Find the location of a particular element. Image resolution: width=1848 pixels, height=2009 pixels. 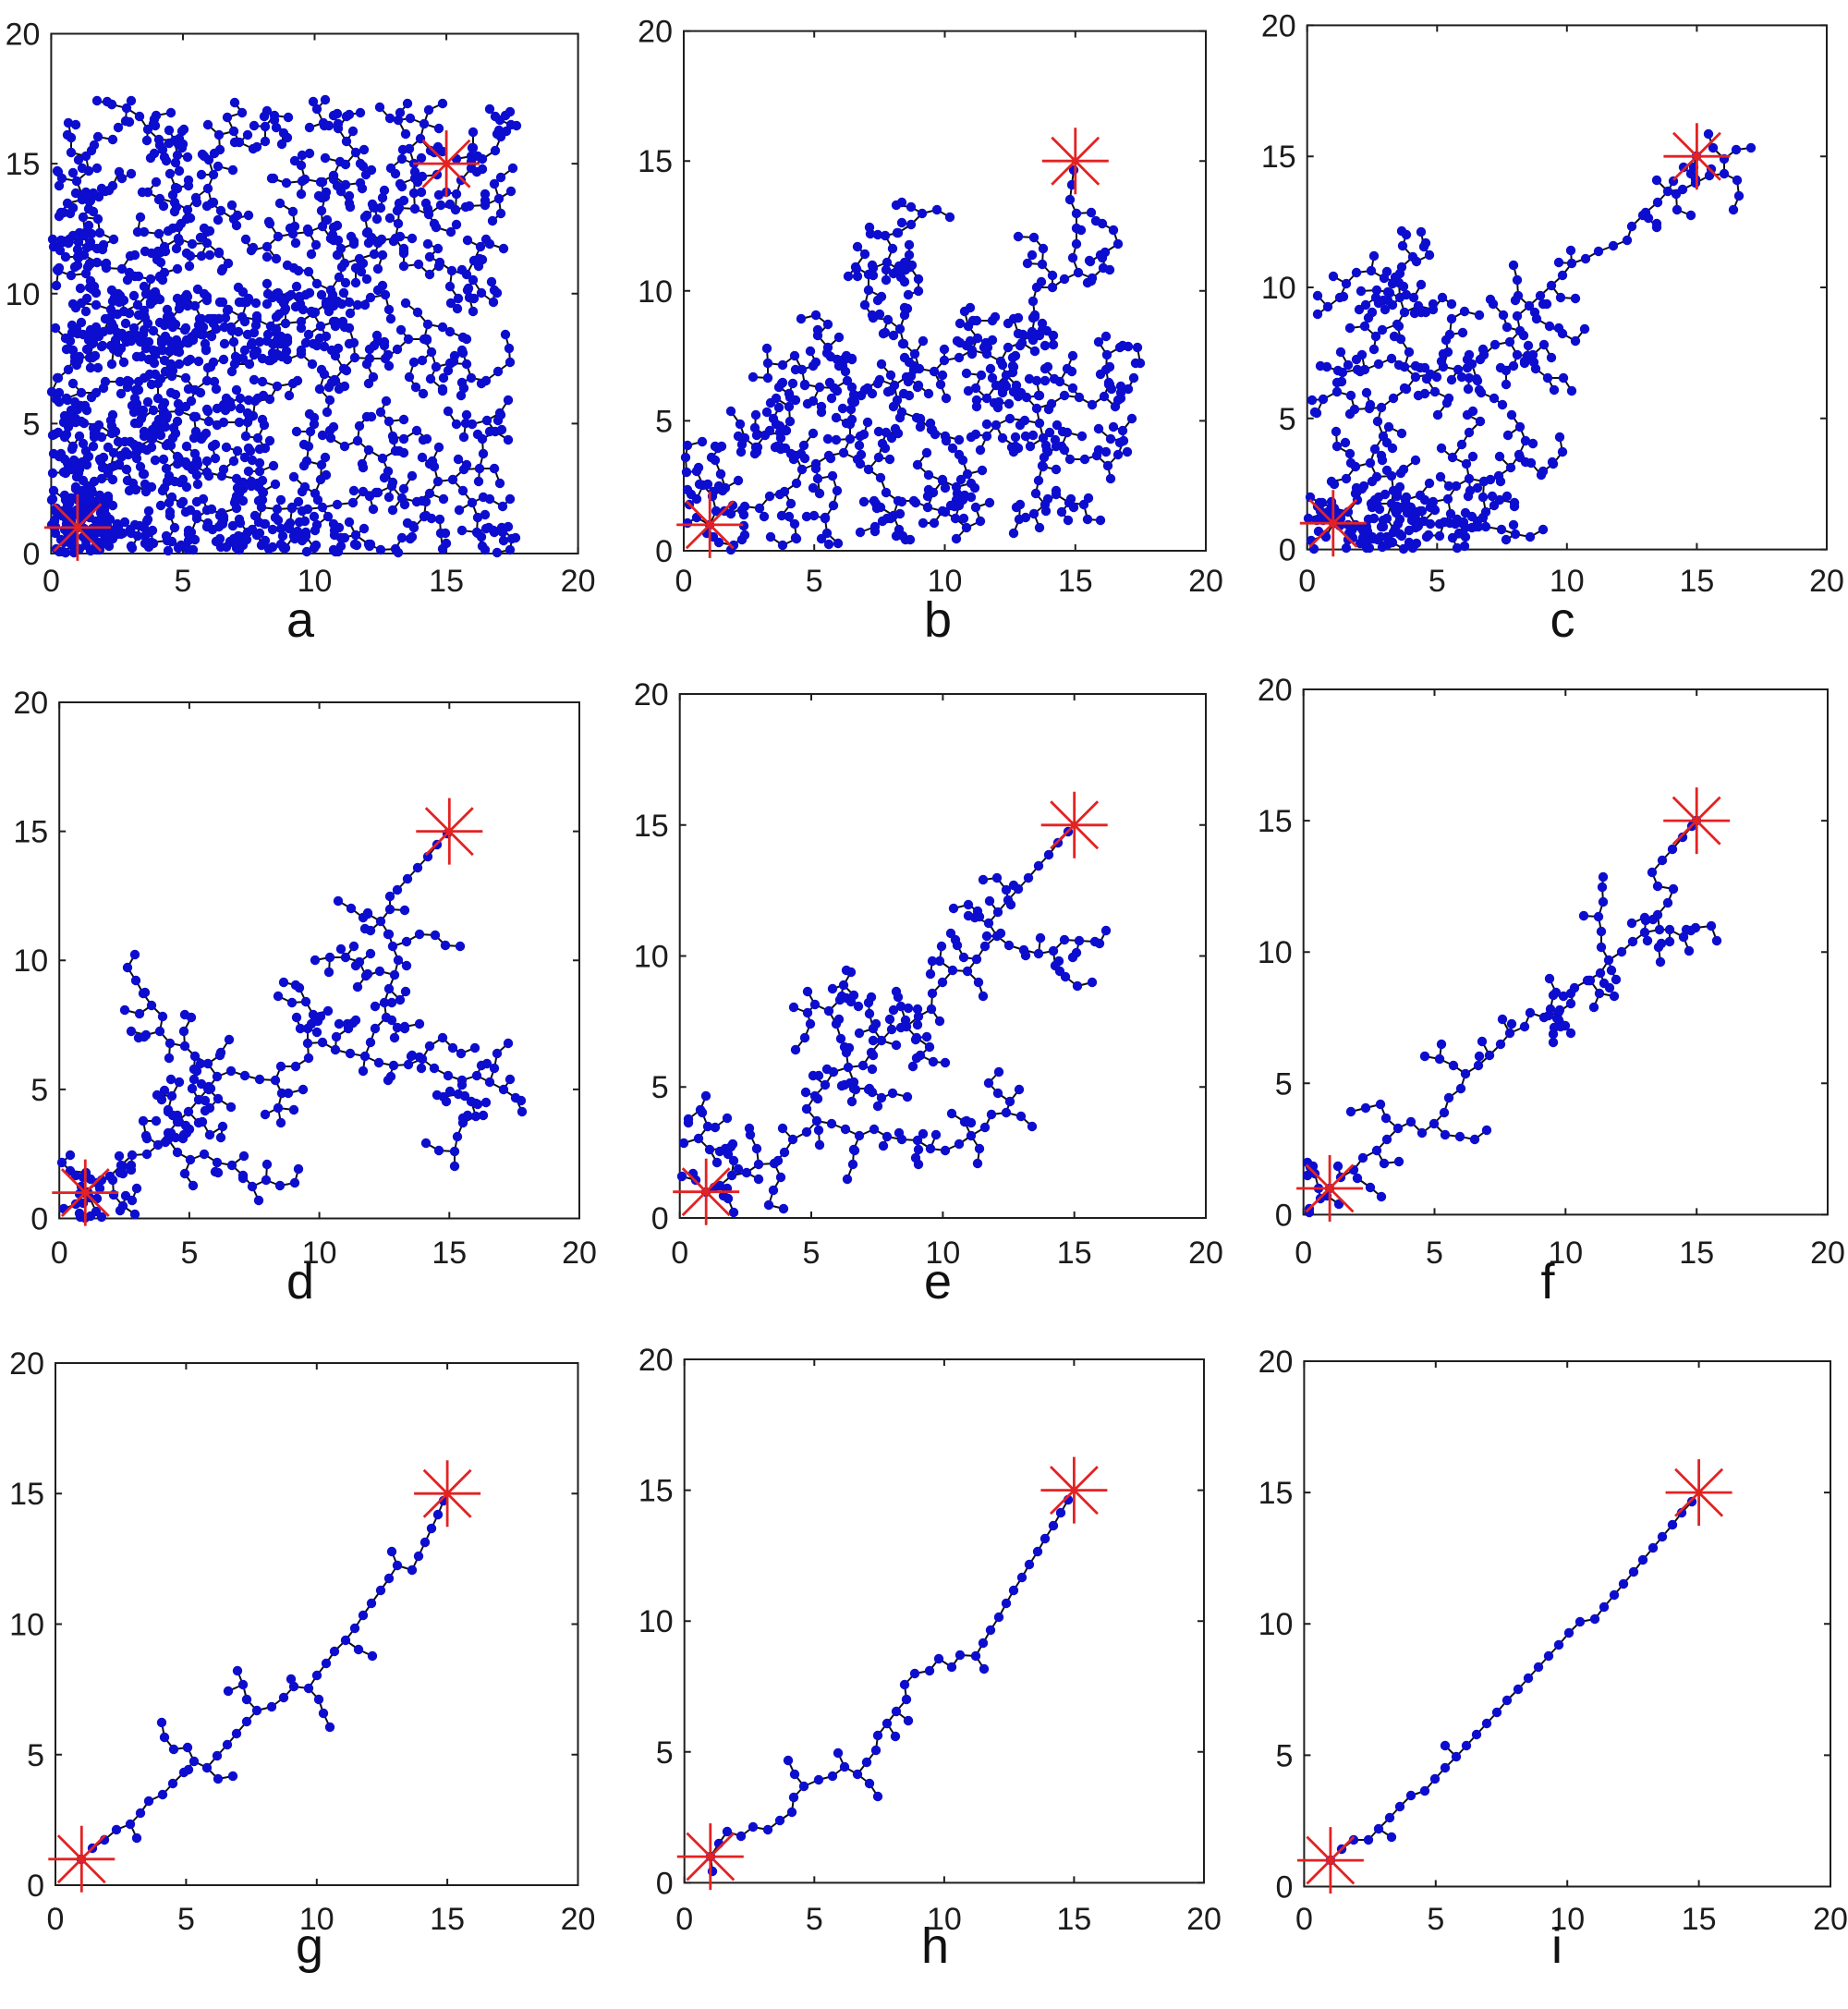

svg-text: a is located at coordinates (300, 620).